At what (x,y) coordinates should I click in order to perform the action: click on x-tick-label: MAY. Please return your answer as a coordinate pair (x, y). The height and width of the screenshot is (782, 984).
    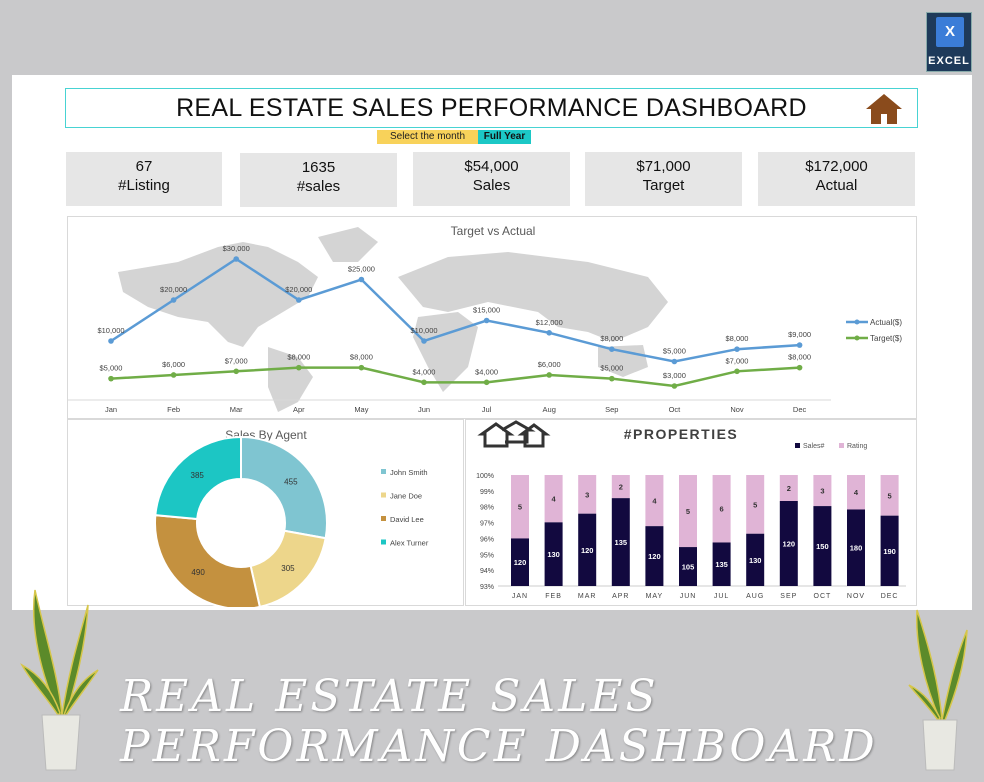
    Looking at the image, I should click on (655, 596).